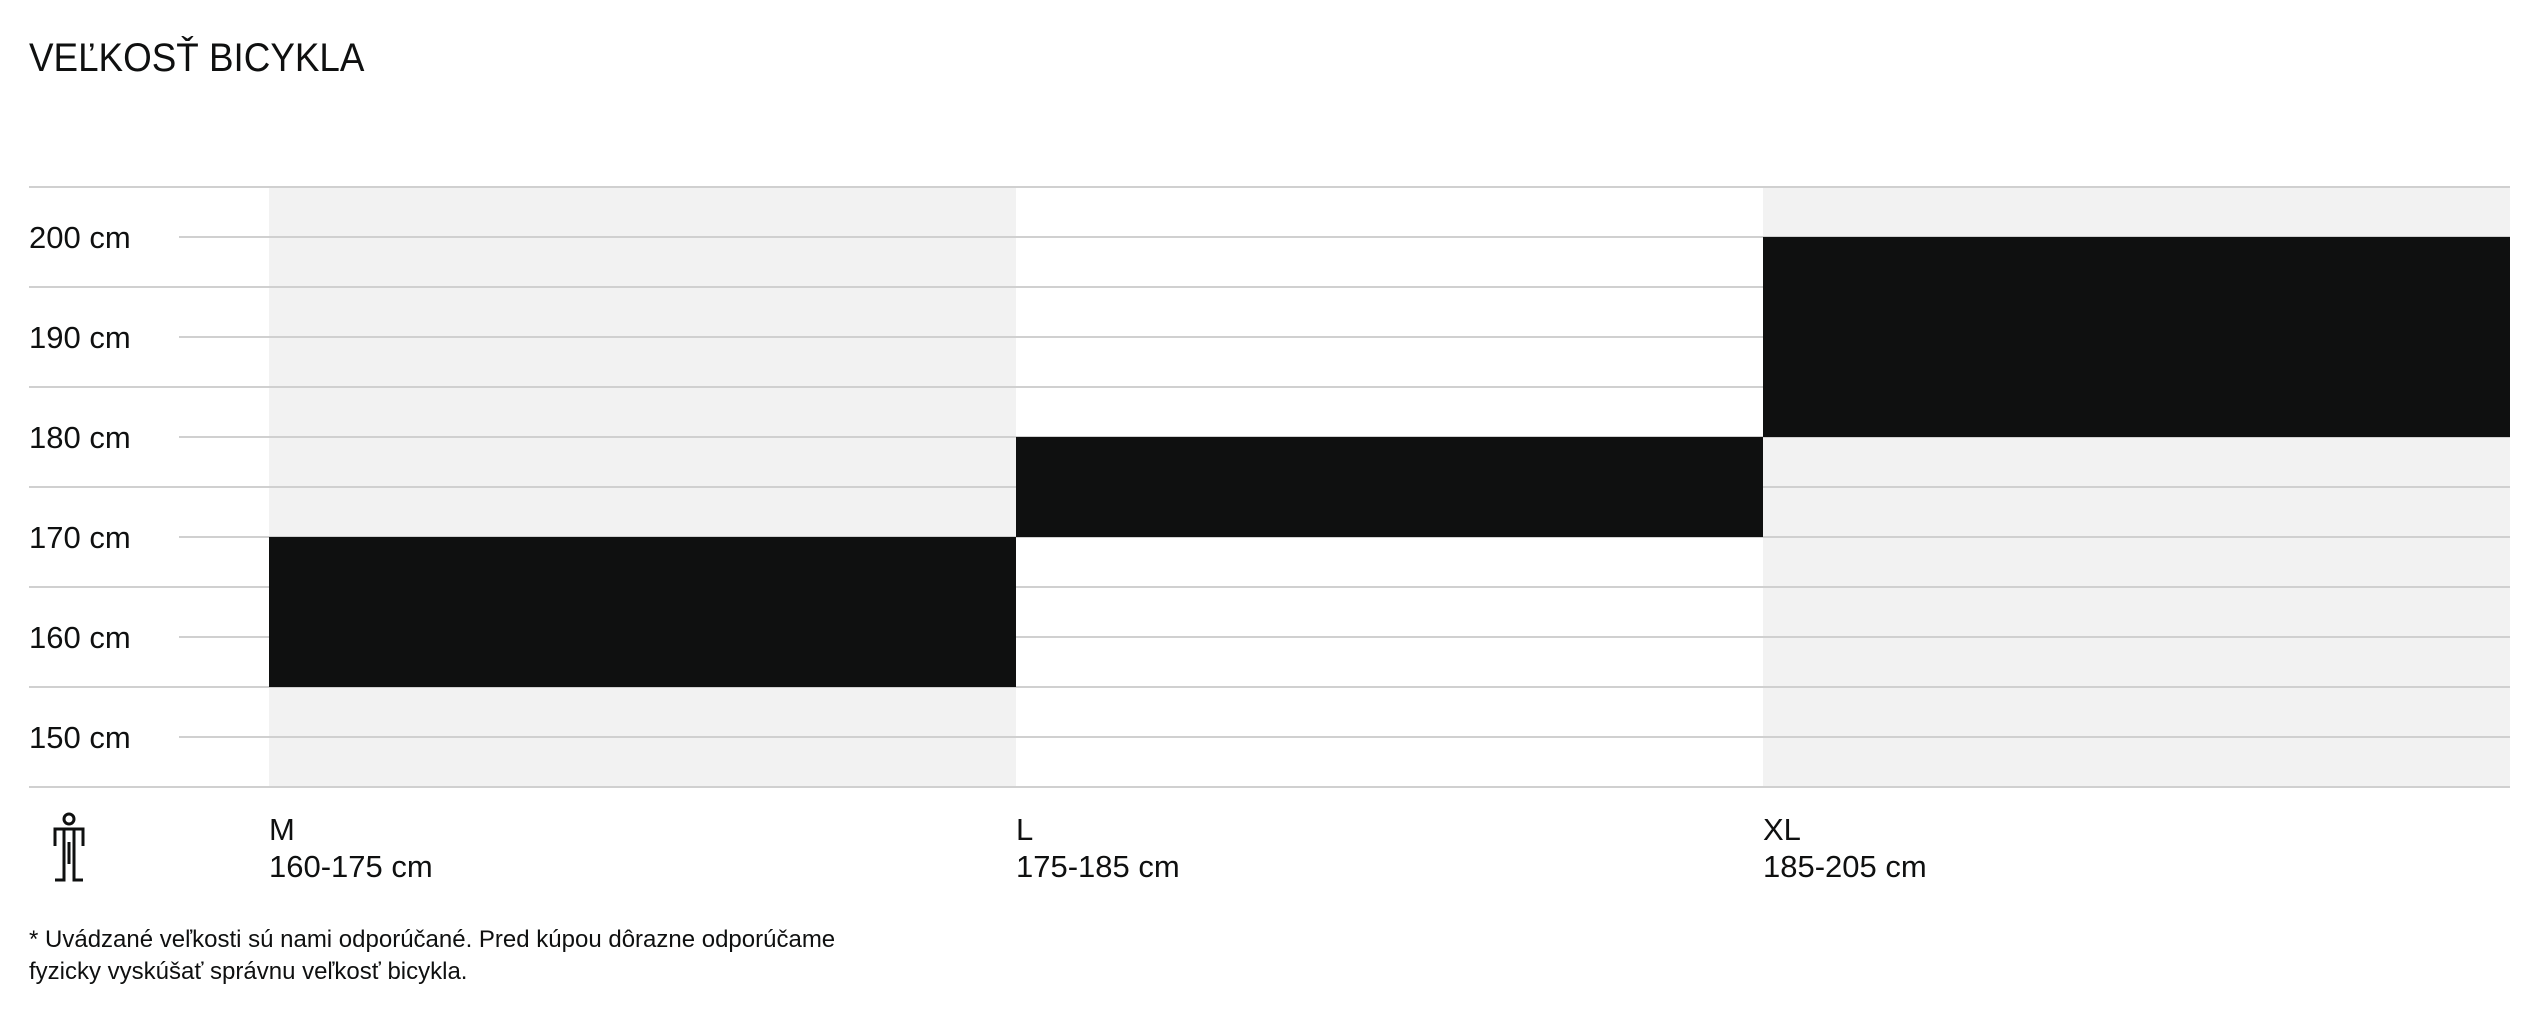 This screenshot has height=1018, width=2544. I want to click on y-tick-label: 190 cm, so click(80, 337).